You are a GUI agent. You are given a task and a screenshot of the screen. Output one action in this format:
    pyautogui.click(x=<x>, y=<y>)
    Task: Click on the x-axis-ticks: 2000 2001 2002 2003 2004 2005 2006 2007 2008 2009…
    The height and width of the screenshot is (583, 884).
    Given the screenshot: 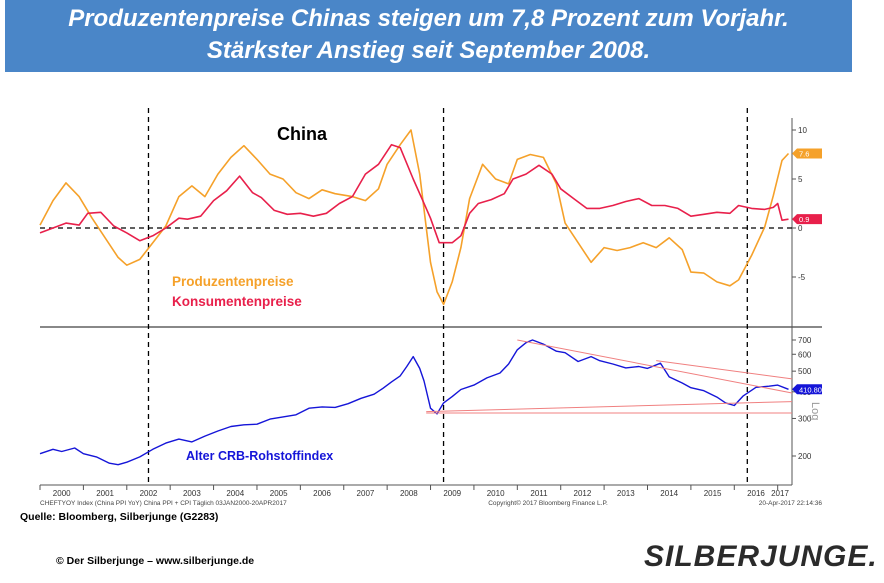 What is the action you would take?
    pyautogui.click(x=414, y=491)
    